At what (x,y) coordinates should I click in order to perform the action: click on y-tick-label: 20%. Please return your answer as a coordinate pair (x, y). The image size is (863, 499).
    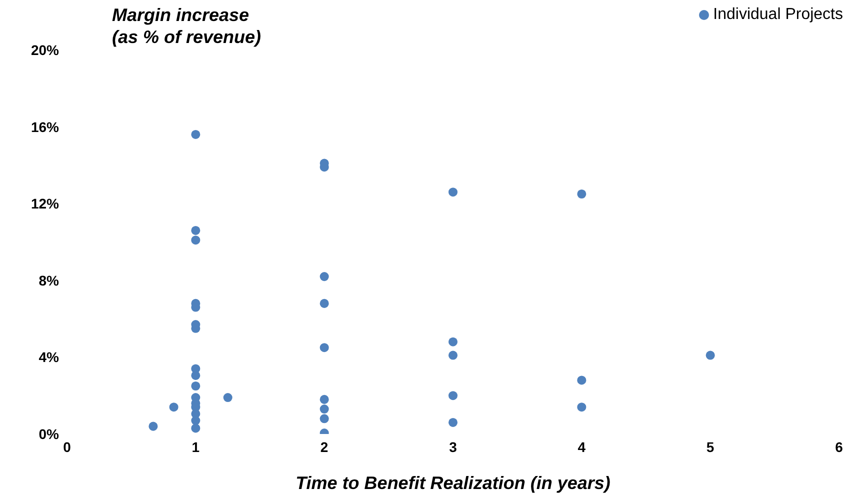
    Looking at the image, I should click on (45, 50).